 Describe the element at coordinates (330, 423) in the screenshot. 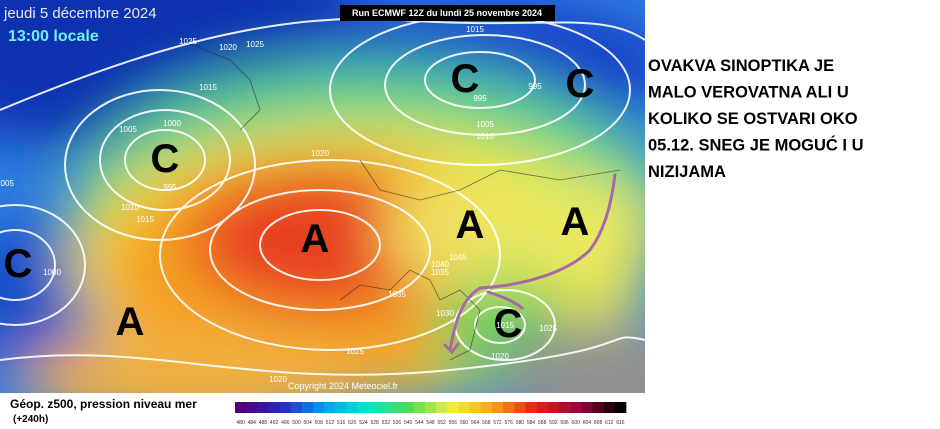

I see `scale-label: 512` at that location.